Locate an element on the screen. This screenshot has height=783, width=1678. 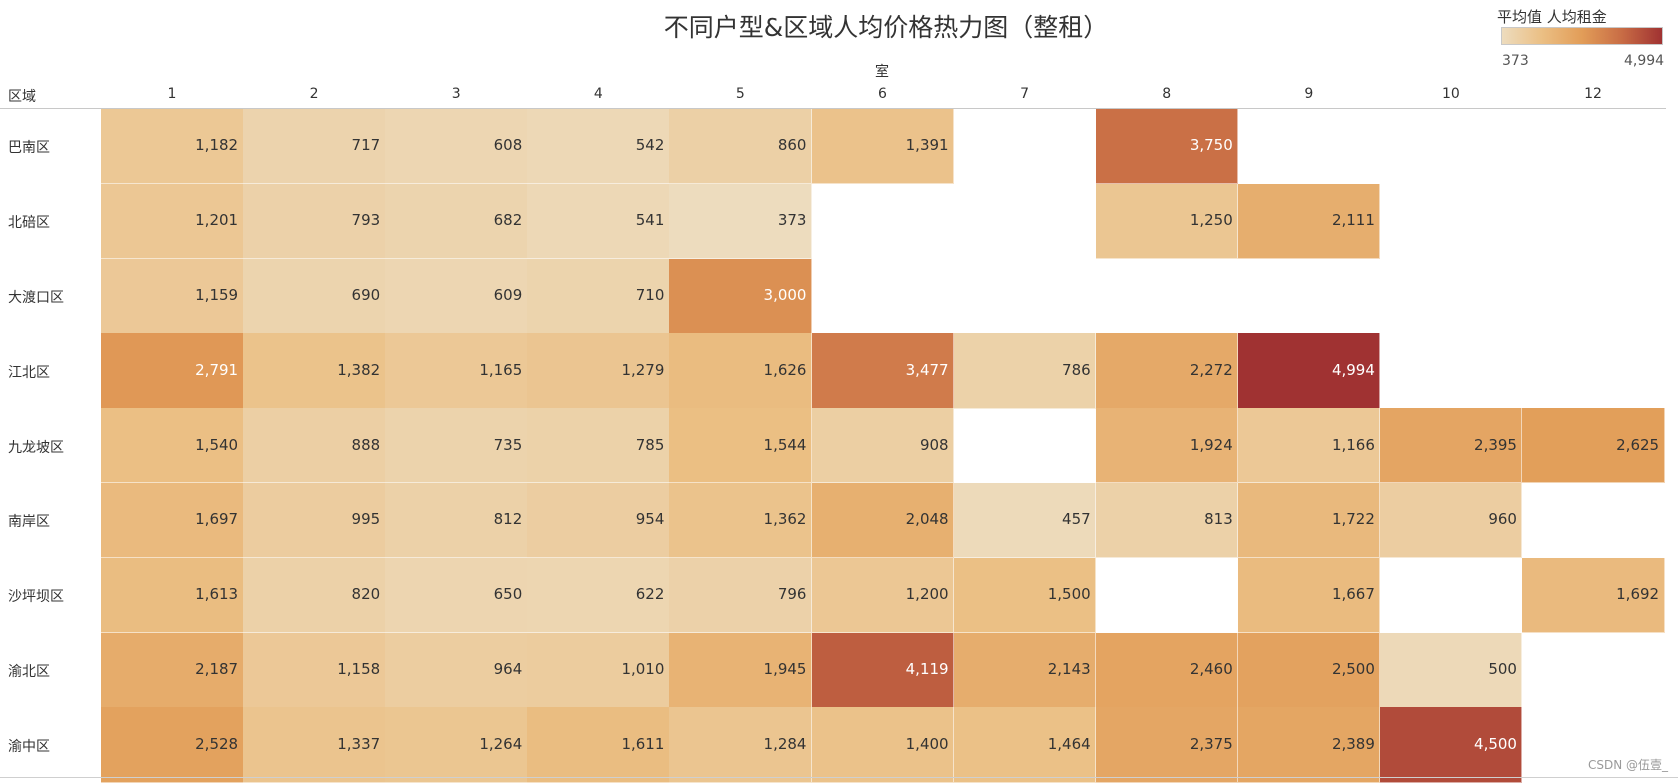
cell-value-label: 888 is located at coordinates (366, 444).